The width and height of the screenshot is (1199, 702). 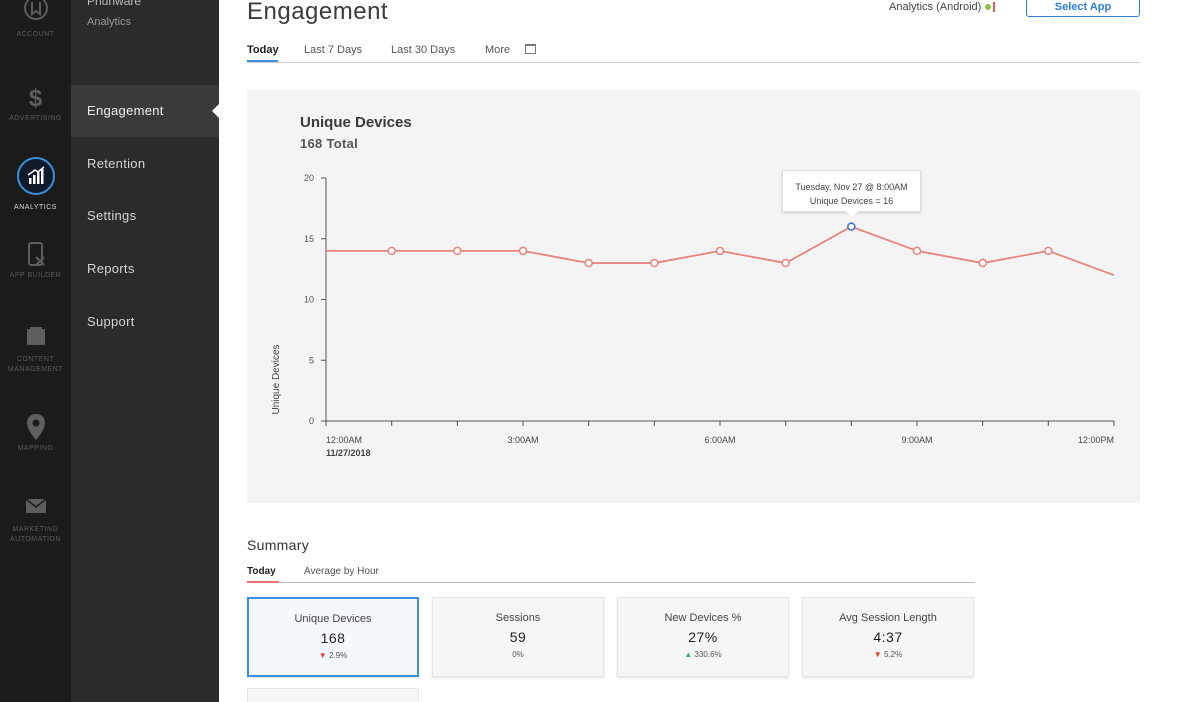 I want to click on summary-title: Summary, so click(x=278, y=545).